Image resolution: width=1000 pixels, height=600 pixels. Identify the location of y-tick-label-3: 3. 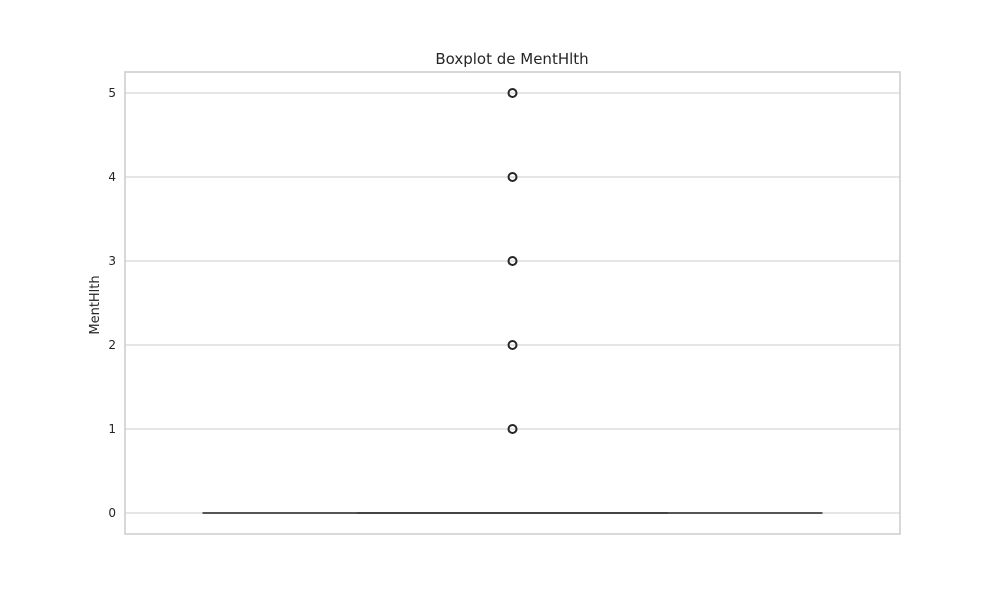
(112, 261).